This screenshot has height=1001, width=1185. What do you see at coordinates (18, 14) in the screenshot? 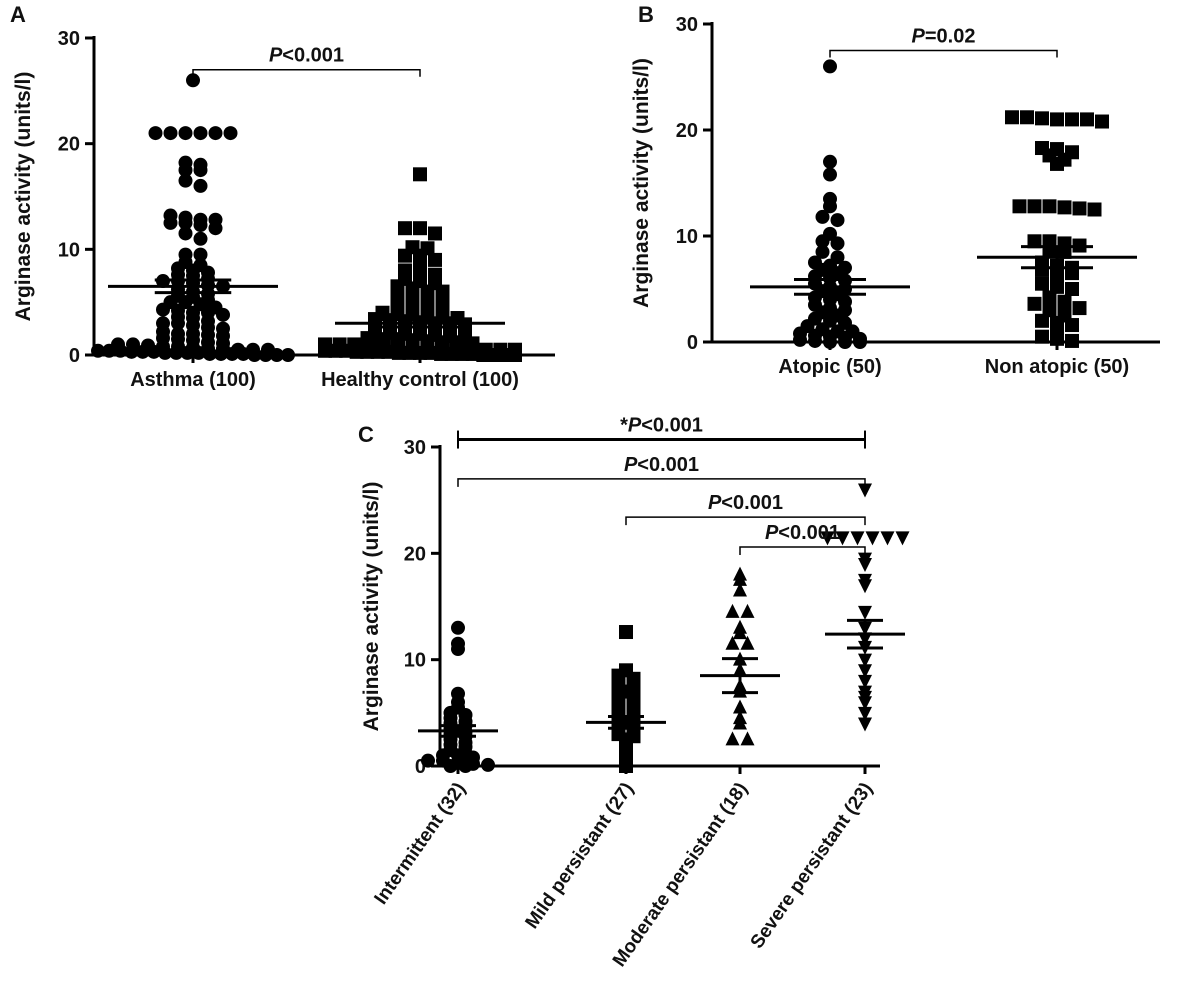
I see `panel-letter: A` at bounding box center [18, 14].